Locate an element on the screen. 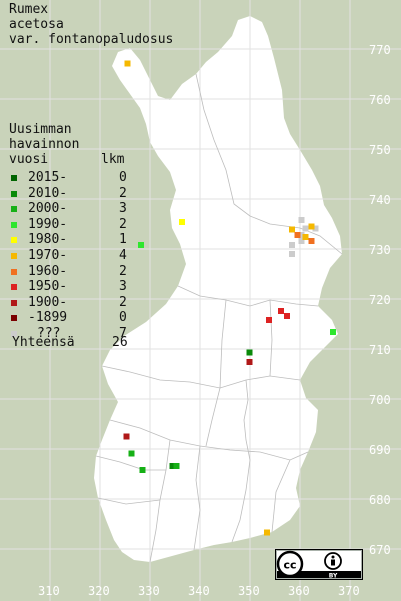  y-tick-label: 690 is located at coordinates (380, 450).